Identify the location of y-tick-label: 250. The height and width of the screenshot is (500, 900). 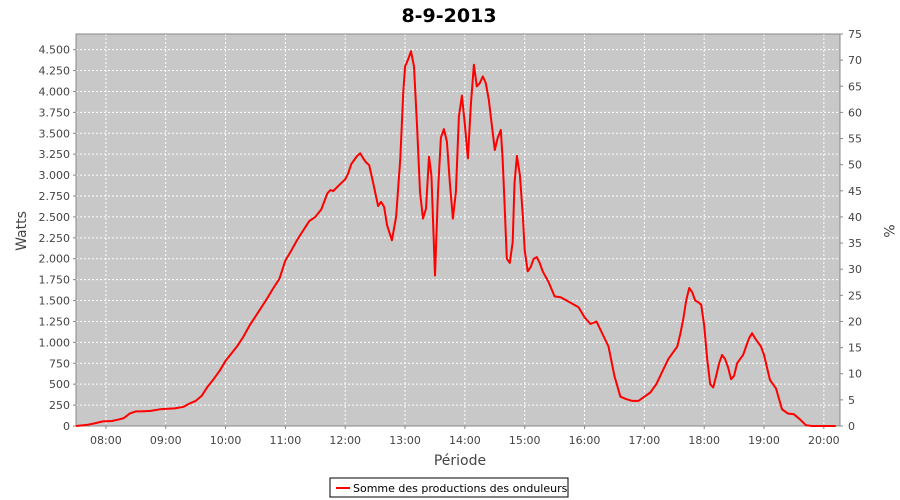
(59, 405).